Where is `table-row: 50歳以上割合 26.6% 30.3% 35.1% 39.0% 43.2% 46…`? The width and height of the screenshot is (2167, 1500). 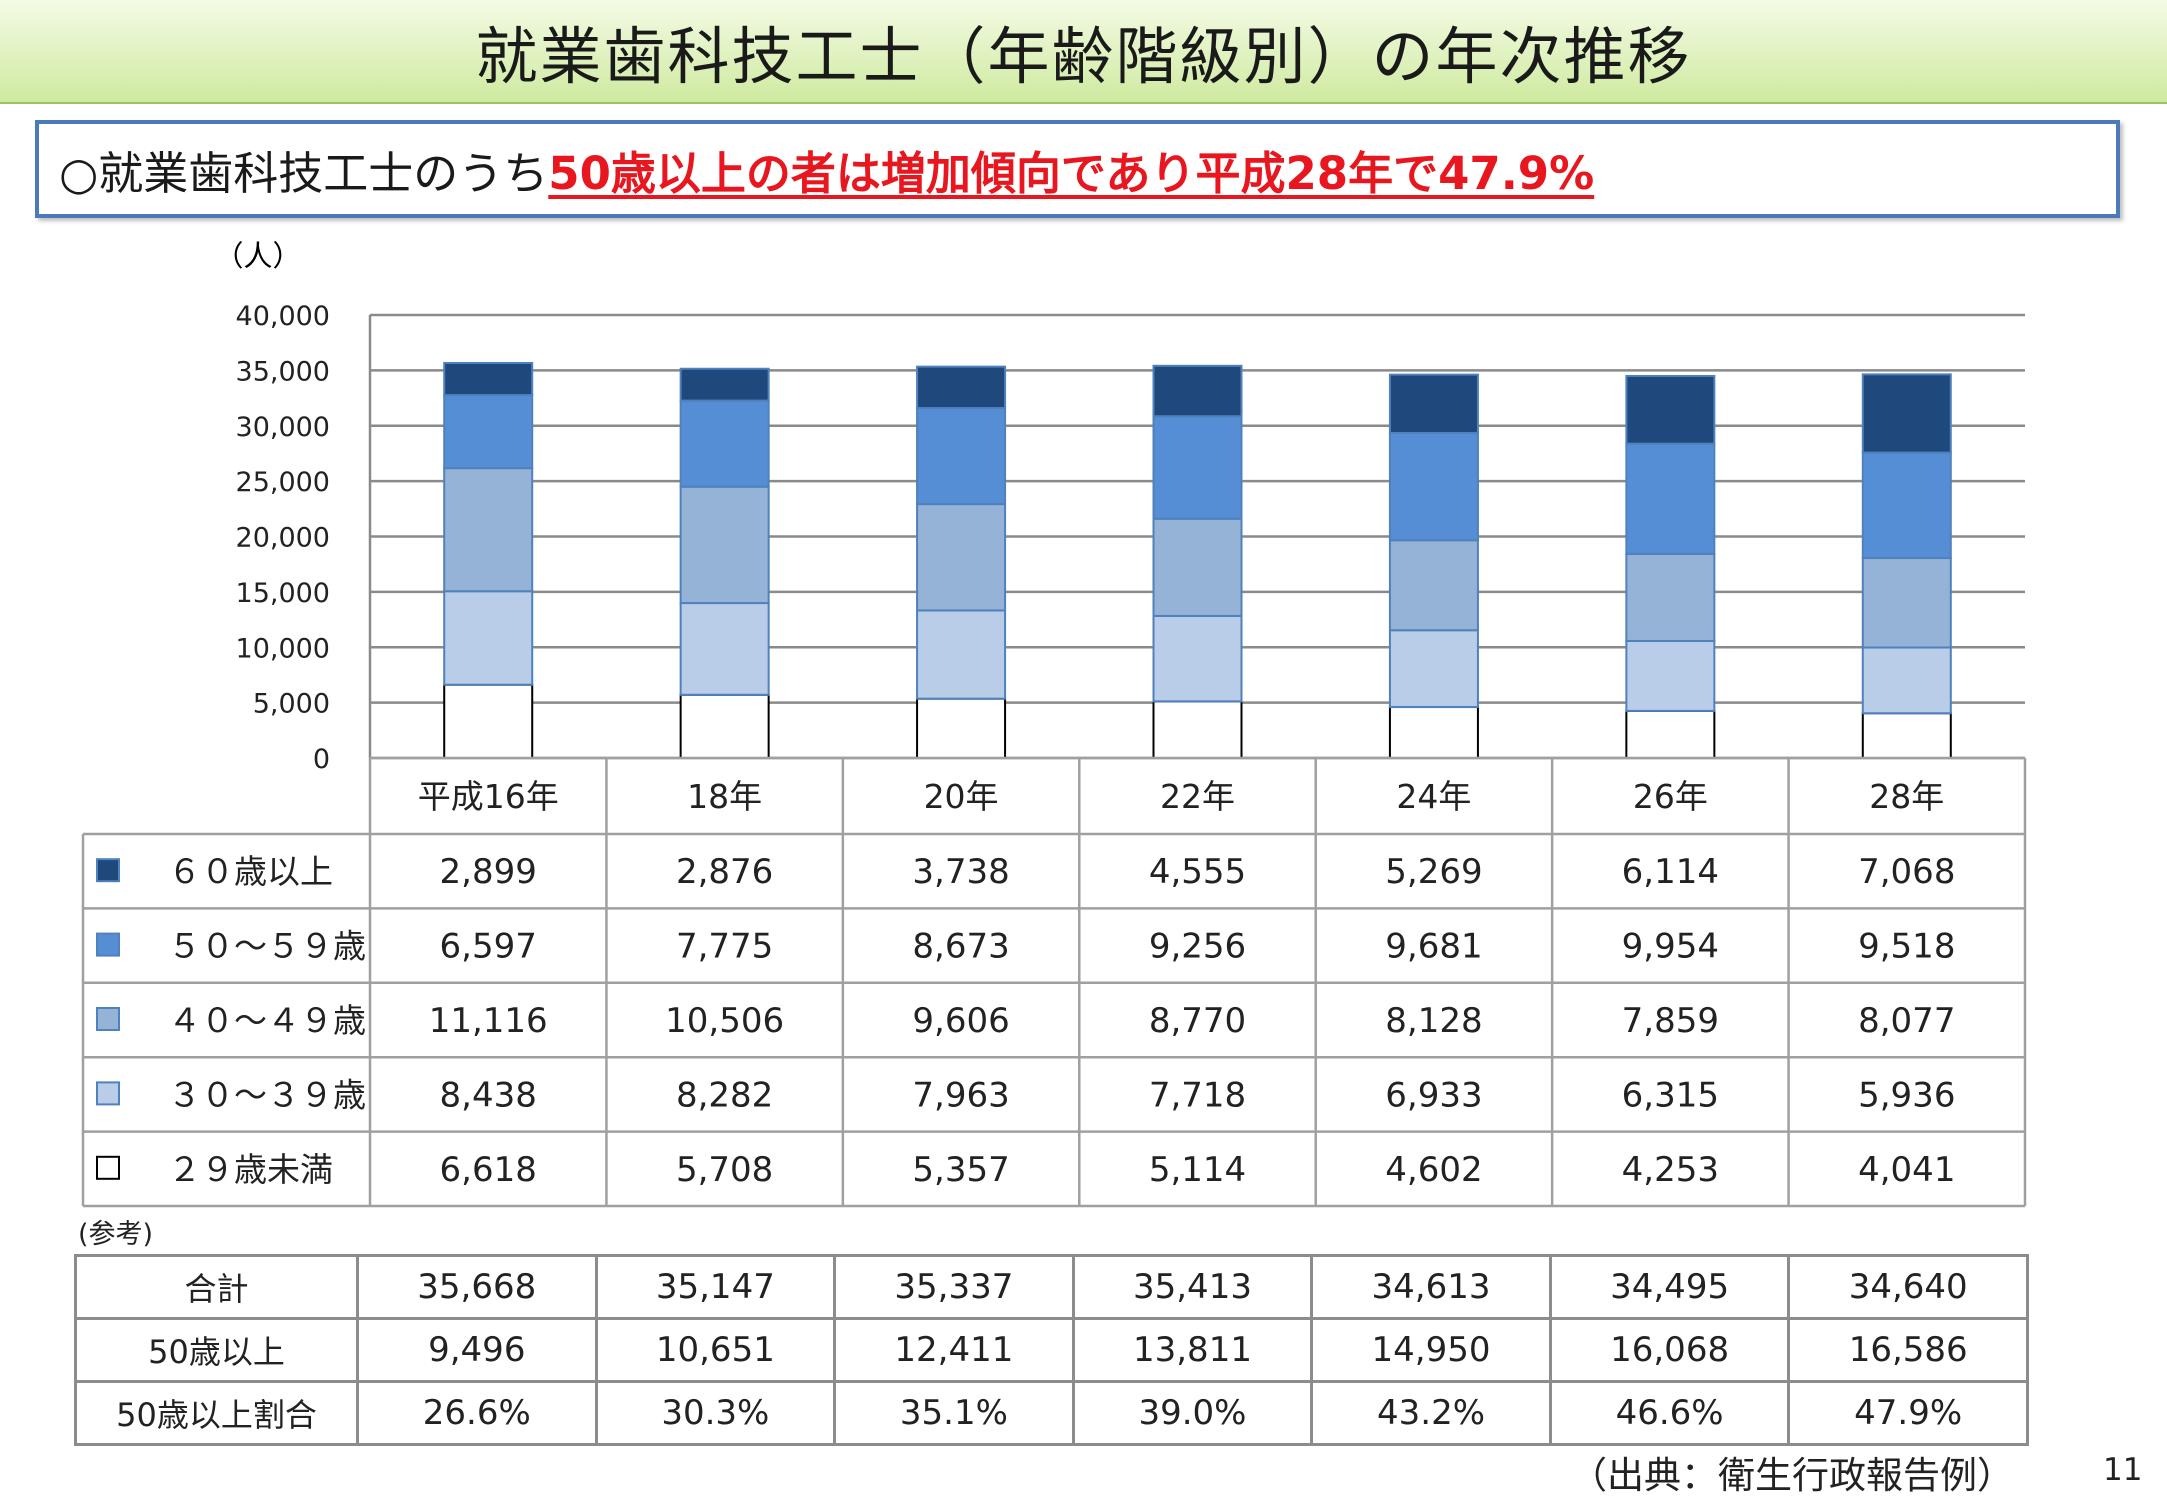
table-row: 50歳以上割合 26.6% 30.3% 35.1% 39.0% 43.2% 46… is located at coordinates (1051, 1413).